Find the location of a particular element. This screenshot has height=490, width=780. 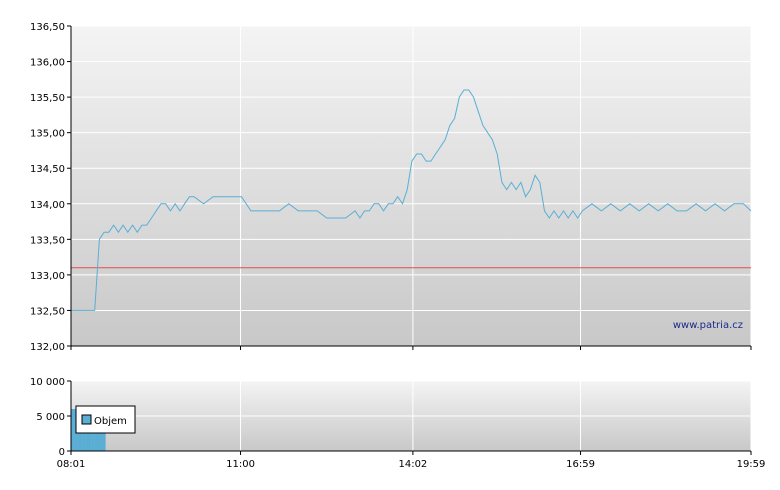

price-y-tick-label: 135,00 is located at coordinates (47, 134).